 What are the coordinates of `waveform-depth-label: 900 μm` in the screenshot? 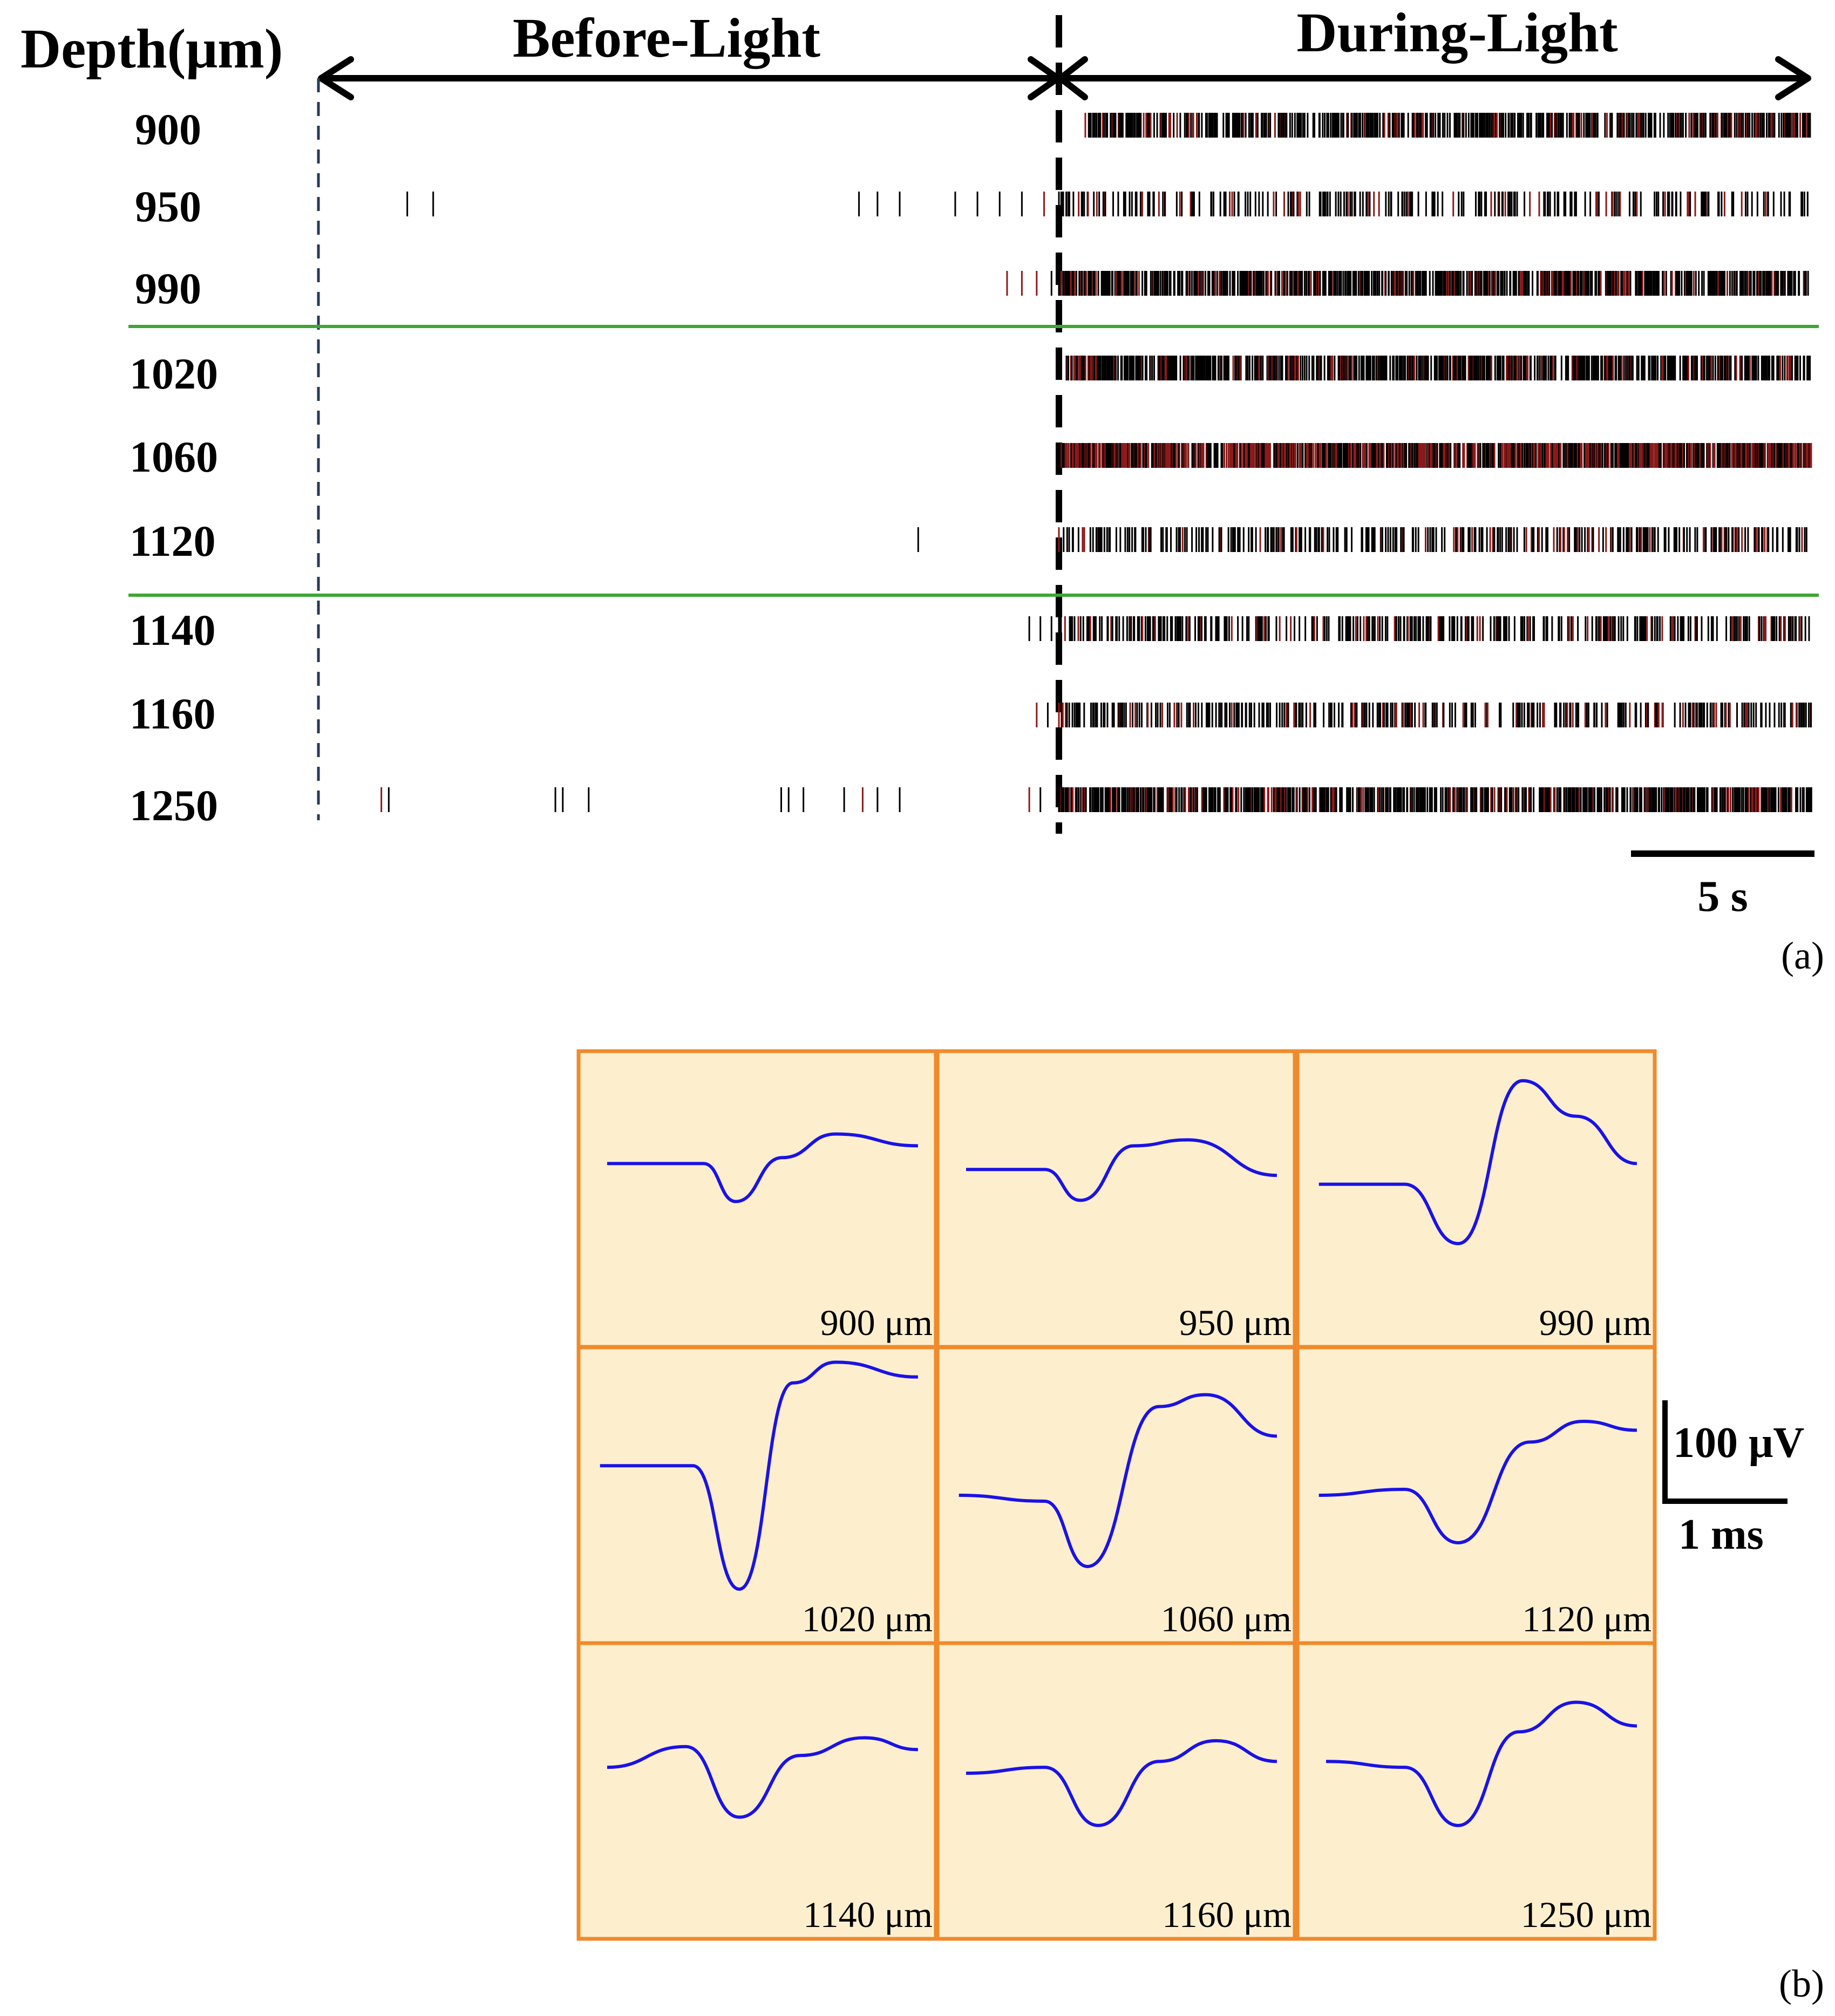 It's located at (876, 1322).